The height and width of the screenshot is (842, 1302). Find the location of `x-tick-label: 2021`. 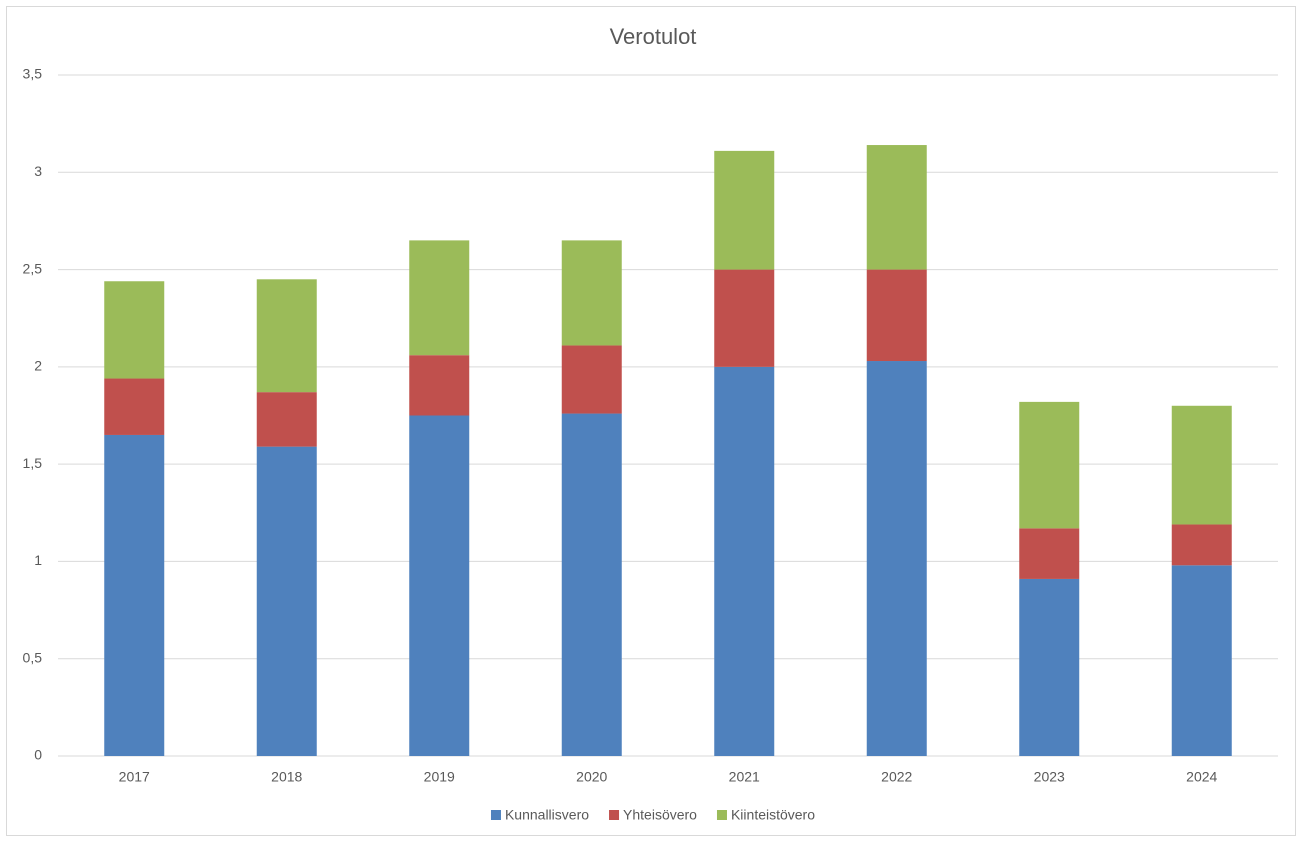

x-tick-label: 2021 is located at coordinates (744, 777).